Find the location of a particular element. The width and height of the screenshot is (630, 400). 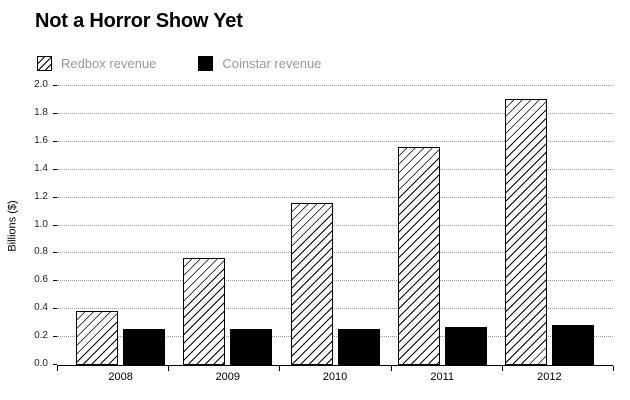

bar-coinstar-2009 is located at coordinates (251, 346).